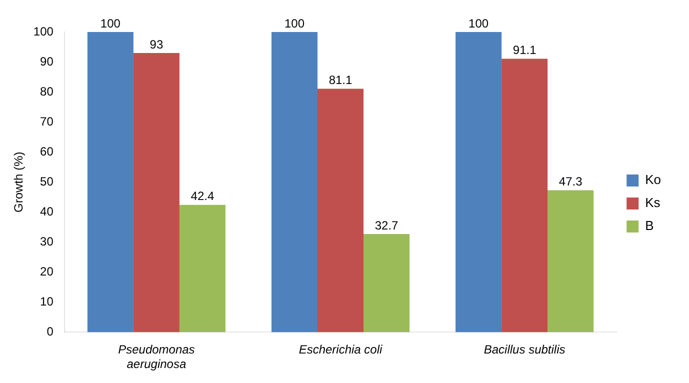  Describe the element at coordinates (202, 196) in the screenshot. I see `data-label: 42.4` at that location.